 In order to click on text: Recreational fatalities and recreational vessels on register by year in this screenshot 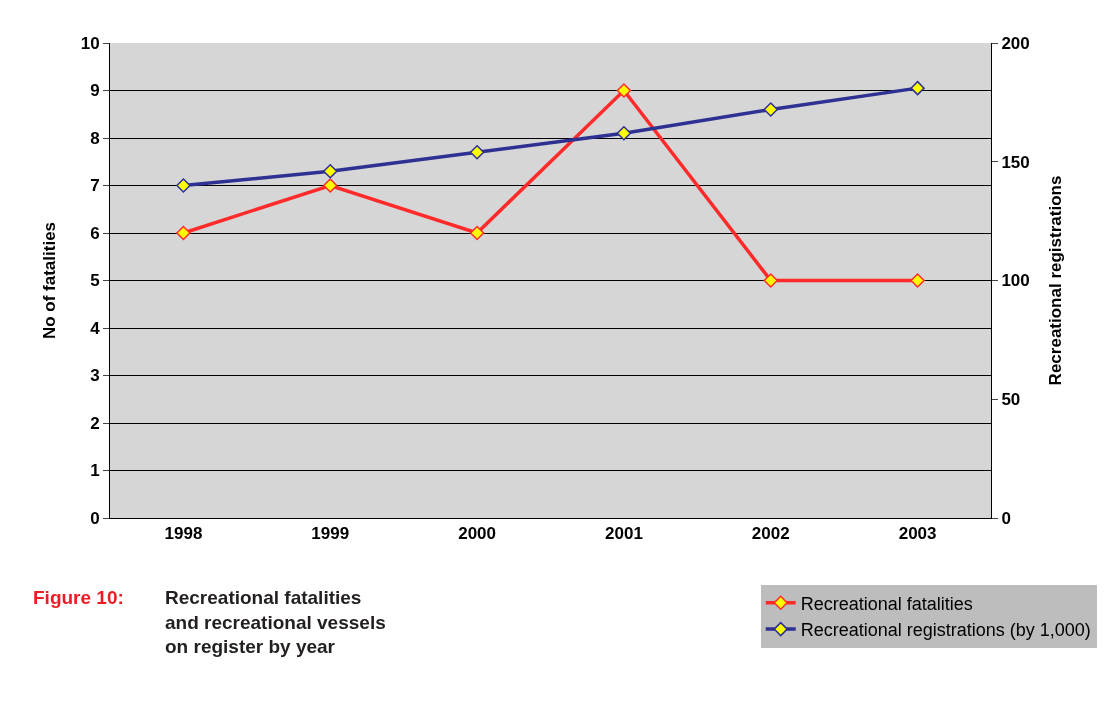, I will do `click(275, 622)`.